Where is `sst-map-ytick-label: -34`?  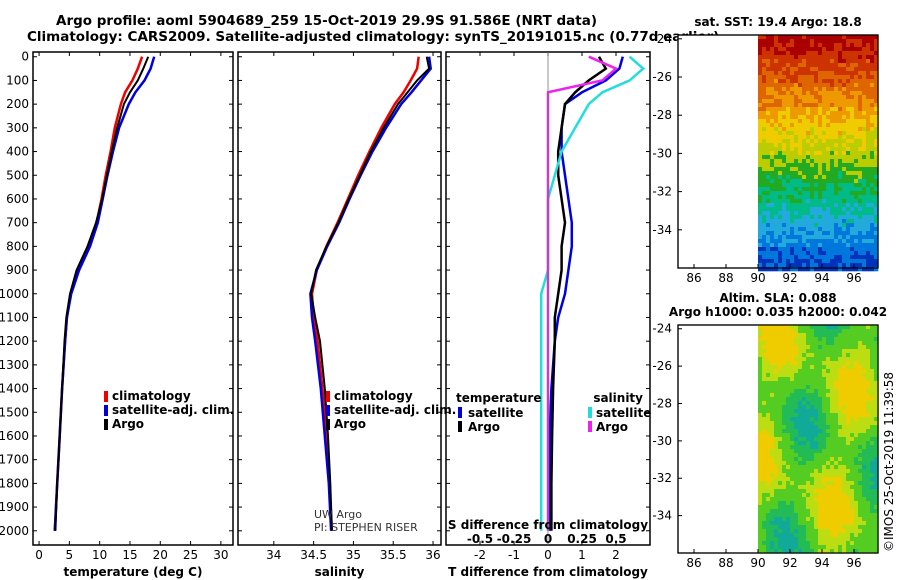
sst-map-ytick-label: -34 is located at coordinates (662, 230).